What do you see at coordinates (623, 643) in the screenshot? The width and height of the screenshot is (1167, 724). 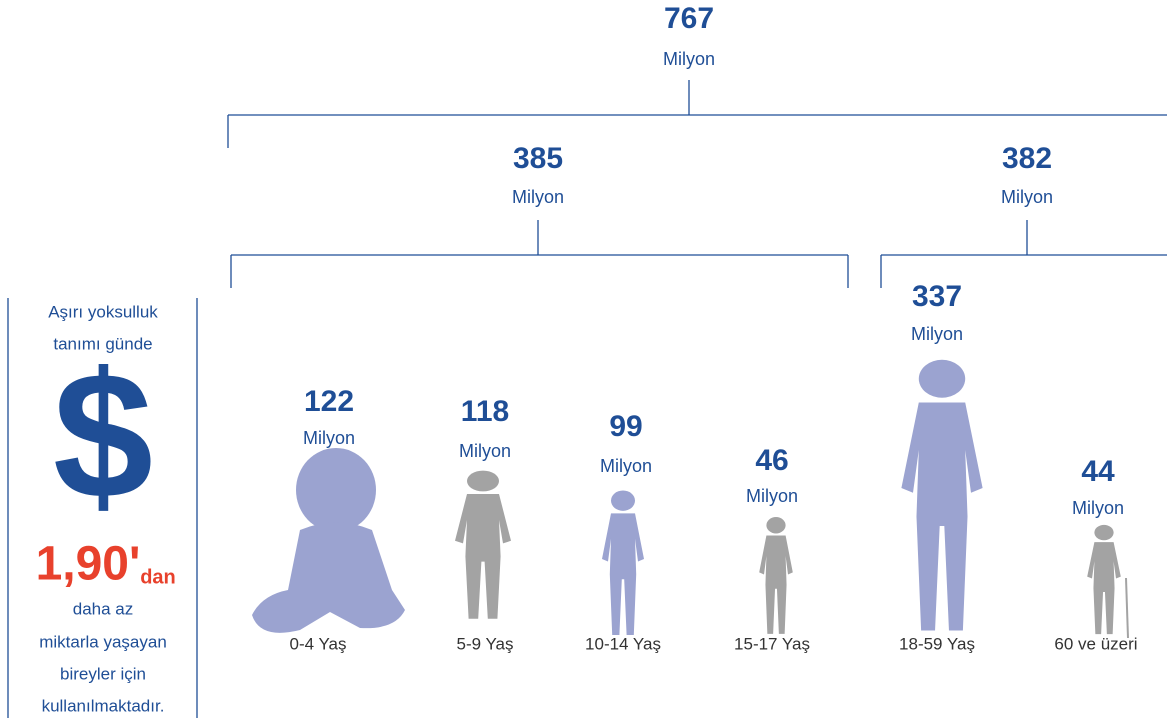 I see `group-label: 10-14 Yaş` at bounding box center [623, 643].